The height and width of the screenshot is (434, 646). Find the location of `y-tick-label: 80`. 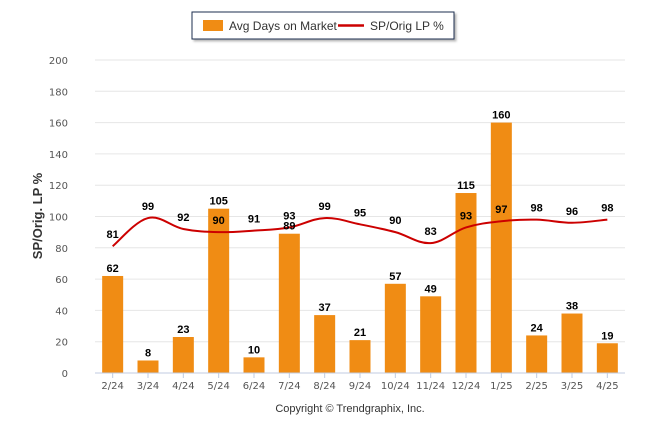

y-tick-label: 80 is located at coordinates (61, 249).